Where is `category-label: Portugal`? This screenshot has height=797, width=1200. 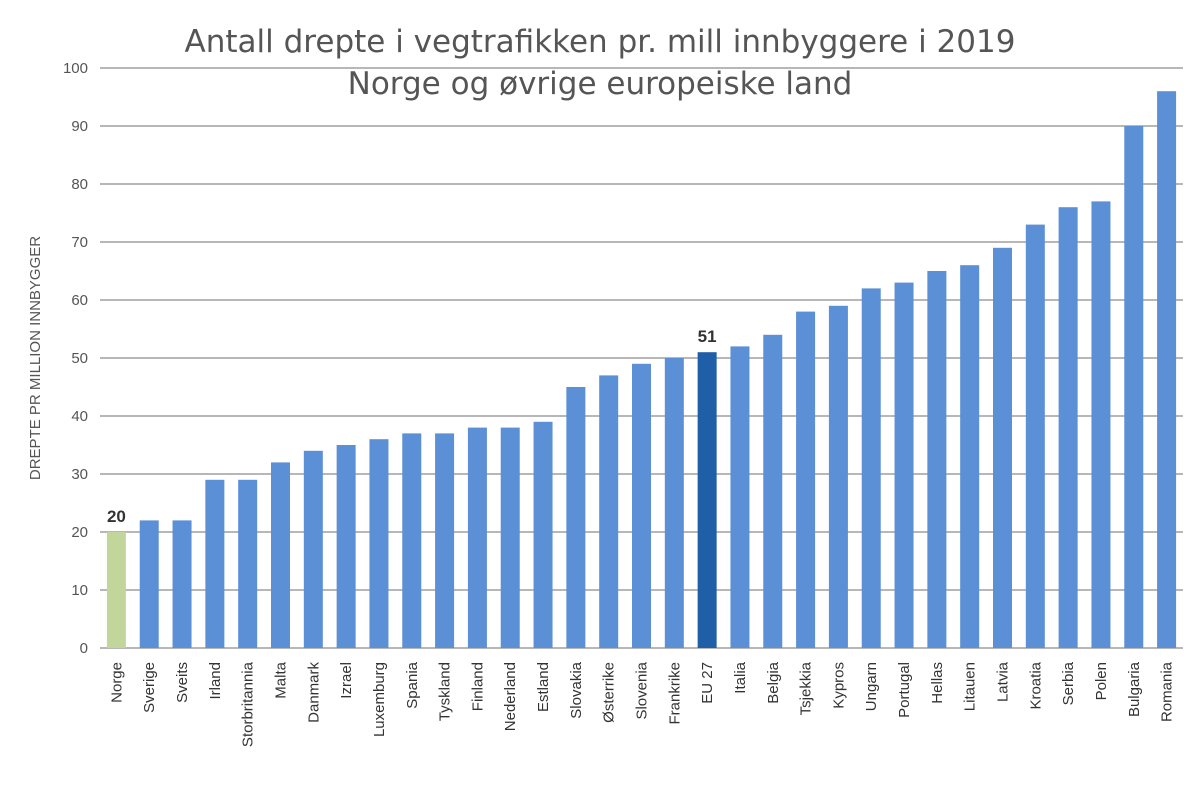 category-label: Portugal is located at coordinates (904, 690).